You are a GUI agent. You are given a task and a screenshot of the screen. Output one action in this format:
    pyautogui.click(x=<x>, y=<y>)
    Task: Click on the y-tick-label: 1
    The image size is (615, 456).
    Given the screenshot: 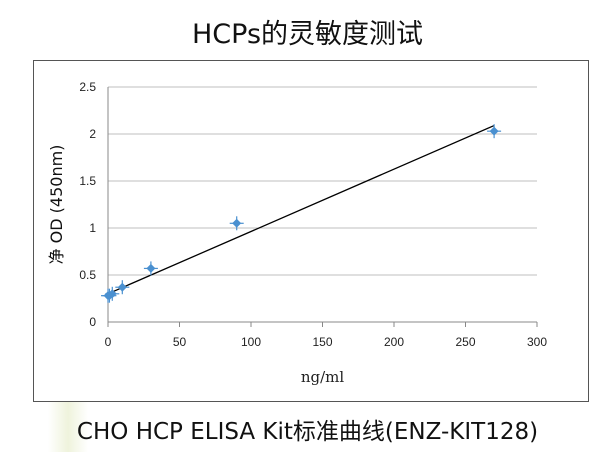 What is the action you would take?
    pyautogui.click(x=92, y=228)
    